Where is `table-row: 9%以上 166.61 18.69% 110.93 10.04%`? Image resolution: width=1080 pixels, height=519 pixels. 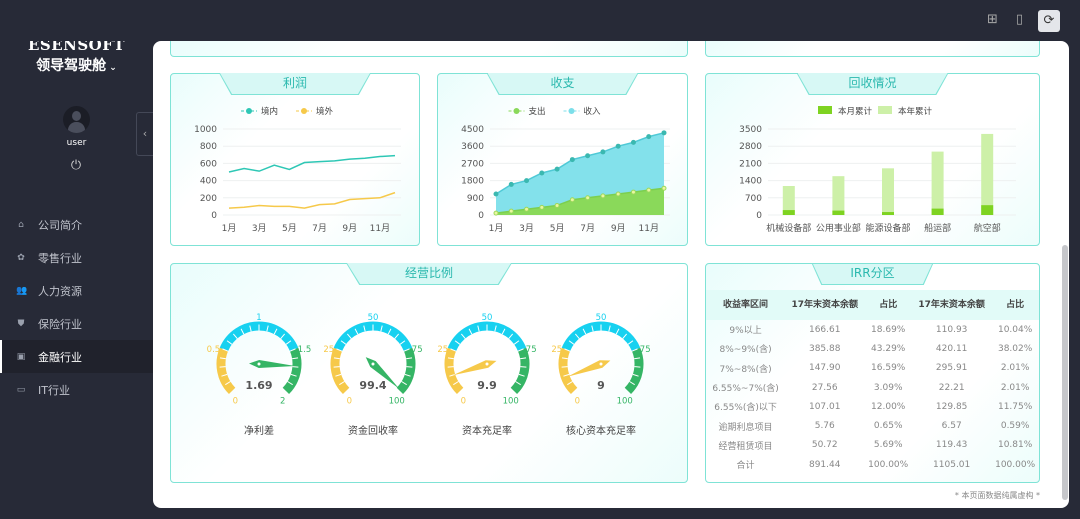
table-row: 9%以上 166.61 18.69% 110.93 10.04% is located at coordinates (872, 329).